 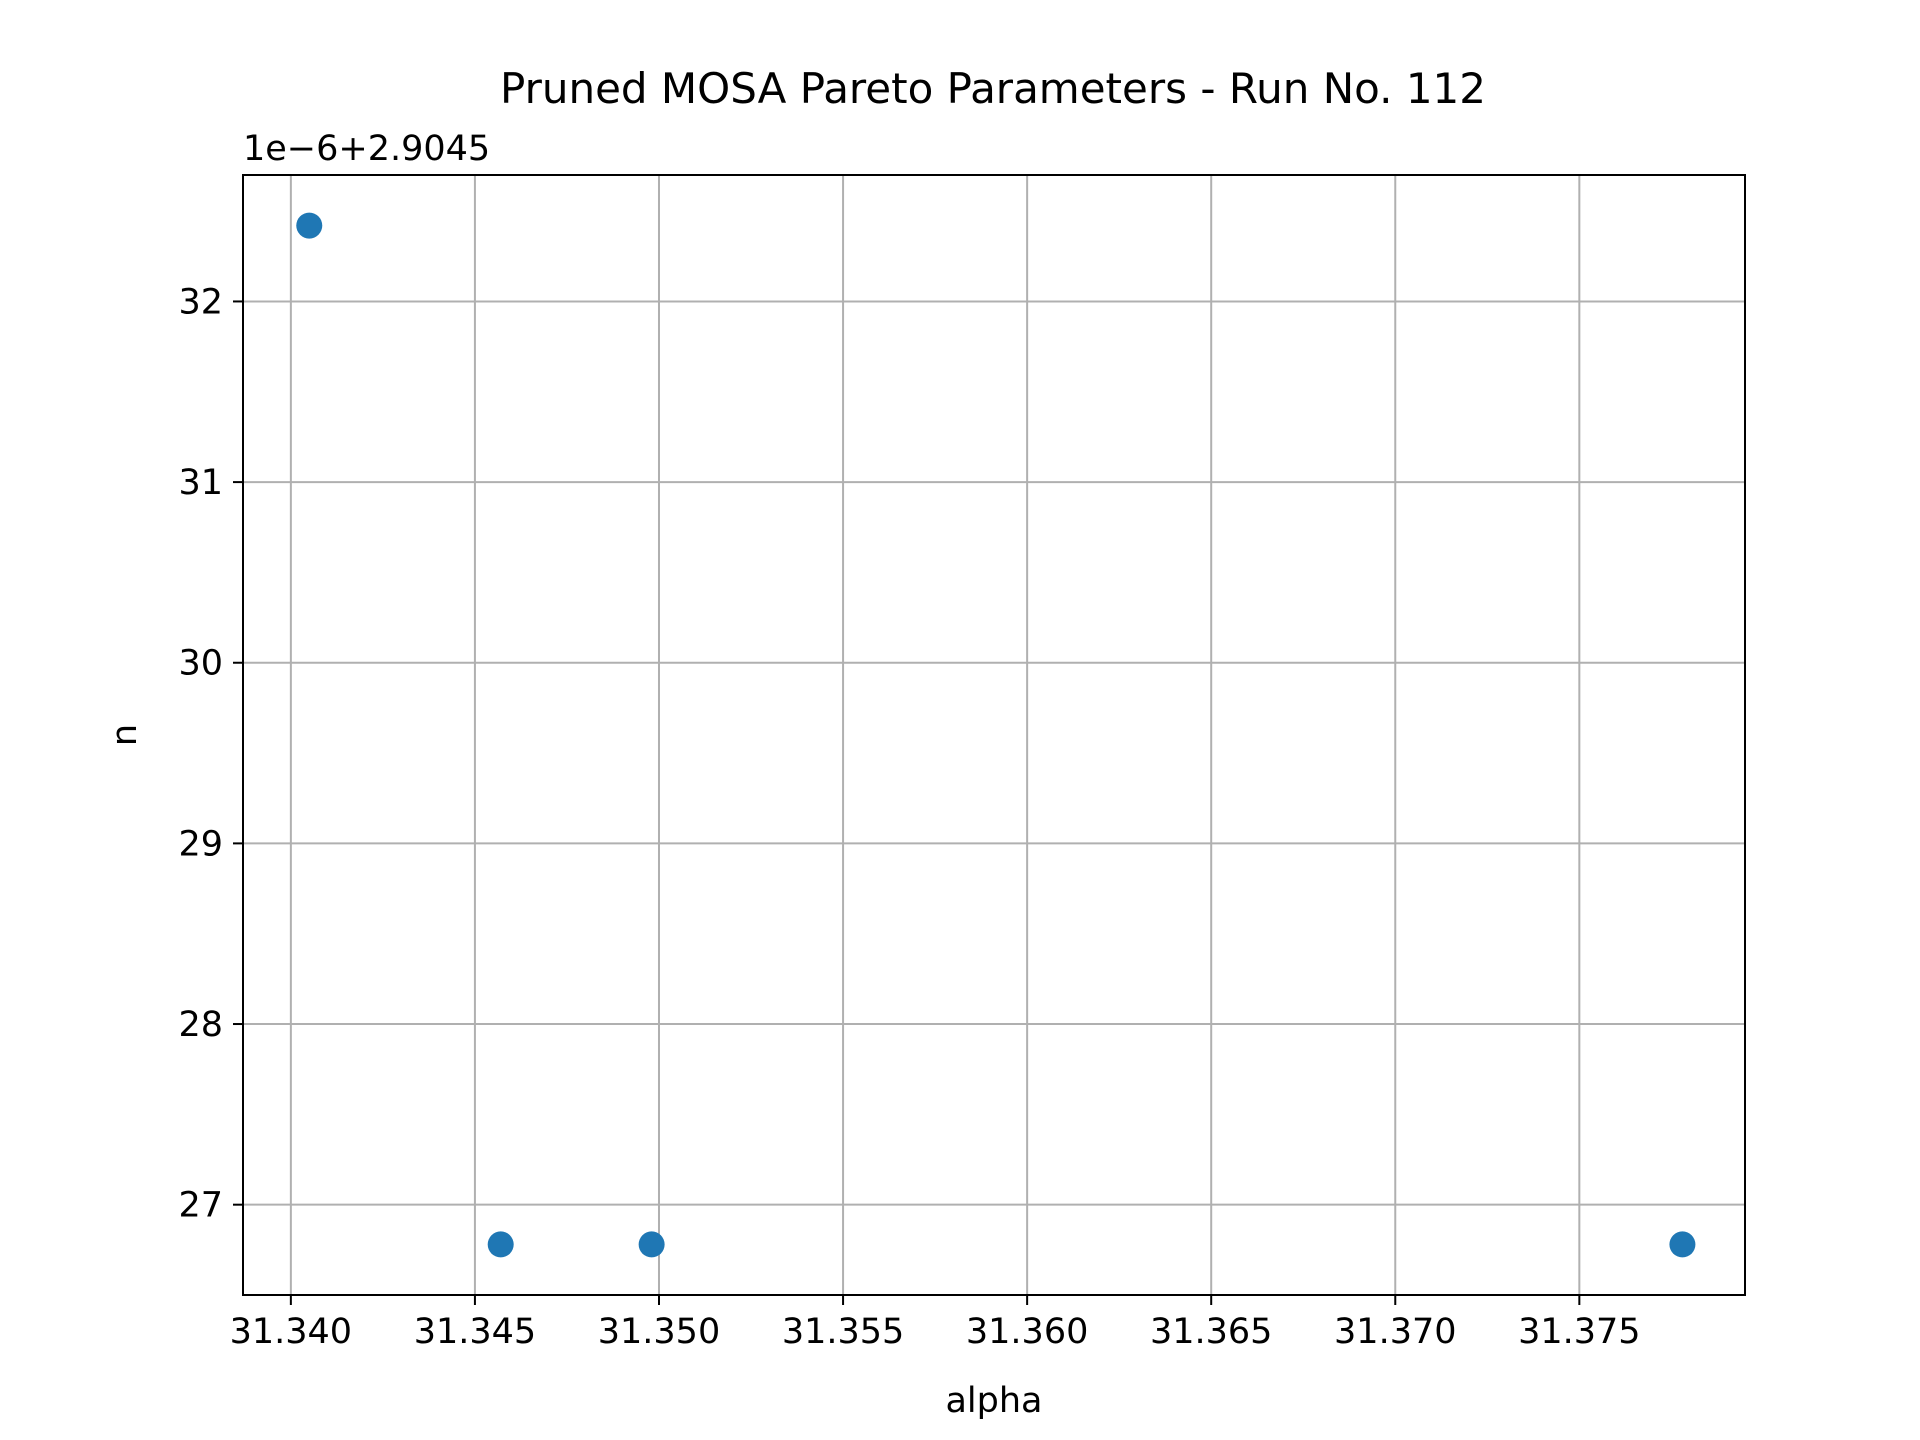 I want to click on y-tick-label: 31, so click(x=200, y=483).